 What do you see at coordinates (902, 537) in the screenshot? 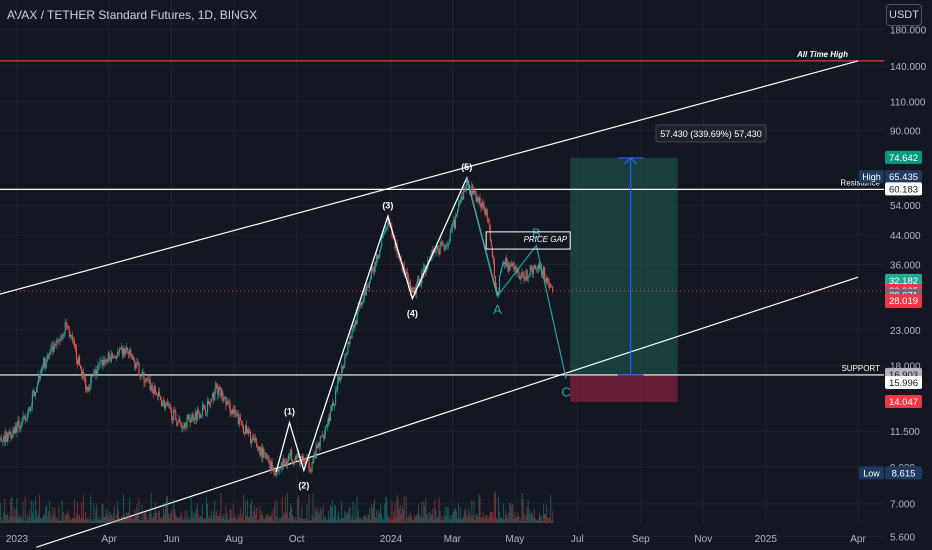
I see `y-tick-label: 5.600` at bounding box center [902, 537].